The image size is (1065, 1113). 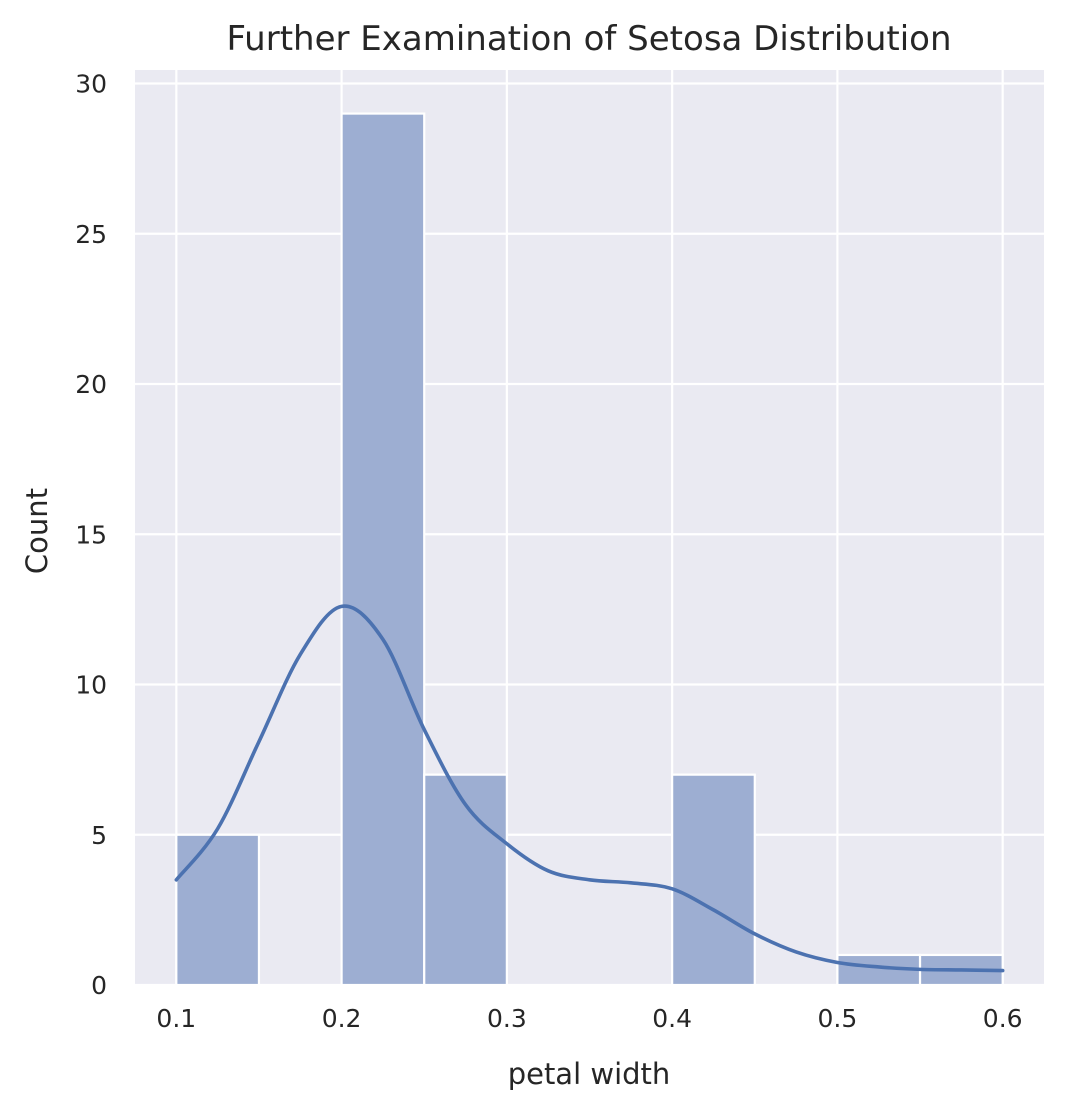 What do you see at coordinates (507, 1018) in the screenshot?
I see `x-tick-label: 0.3` at bounding box center [507, 1018].